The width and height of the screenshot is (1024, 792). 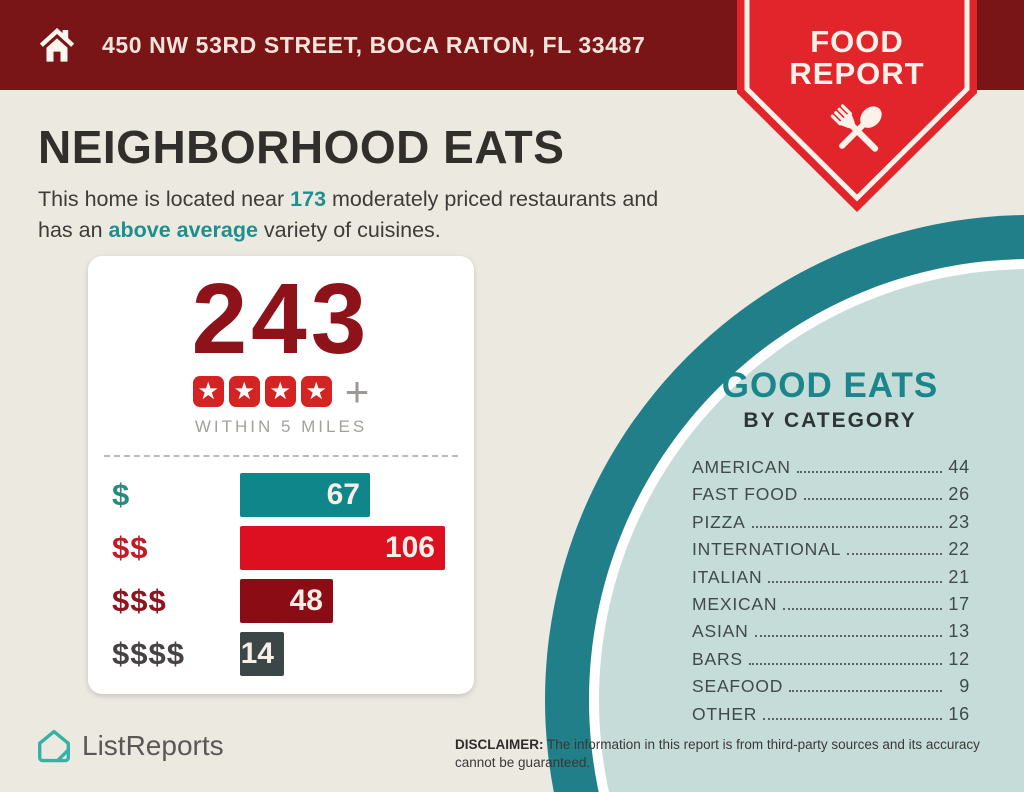 What do you see at coordinates (738, 686) in the screenshot?
I see `category-label: SEAFOOD` at bounding box center [738, 686].